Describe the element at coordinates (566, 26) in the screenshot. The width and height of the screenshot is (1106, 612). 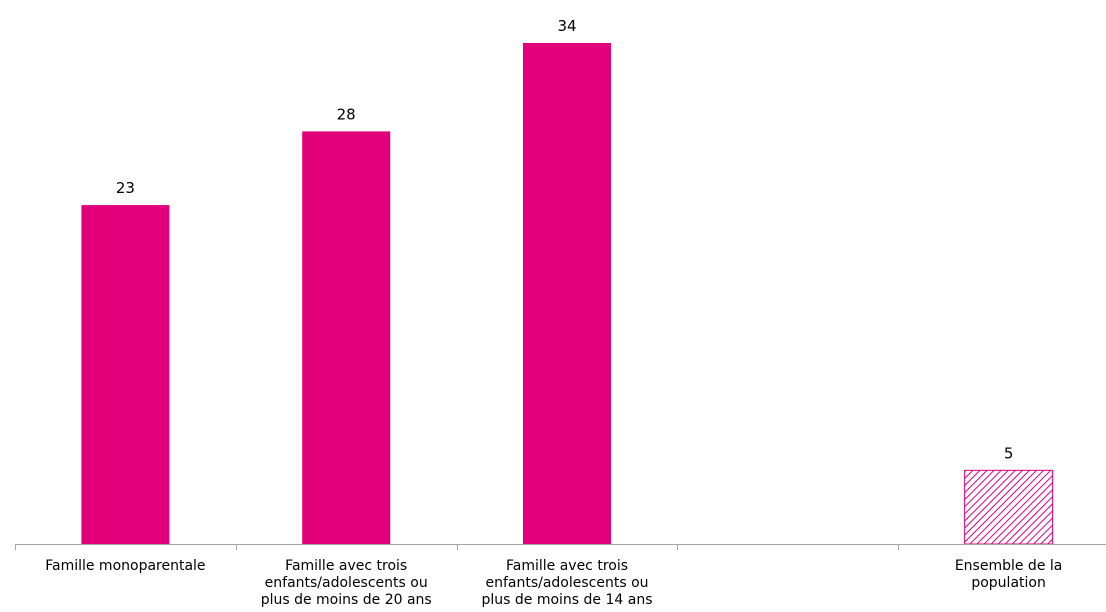
I see `data-label-2: 34` at that location.